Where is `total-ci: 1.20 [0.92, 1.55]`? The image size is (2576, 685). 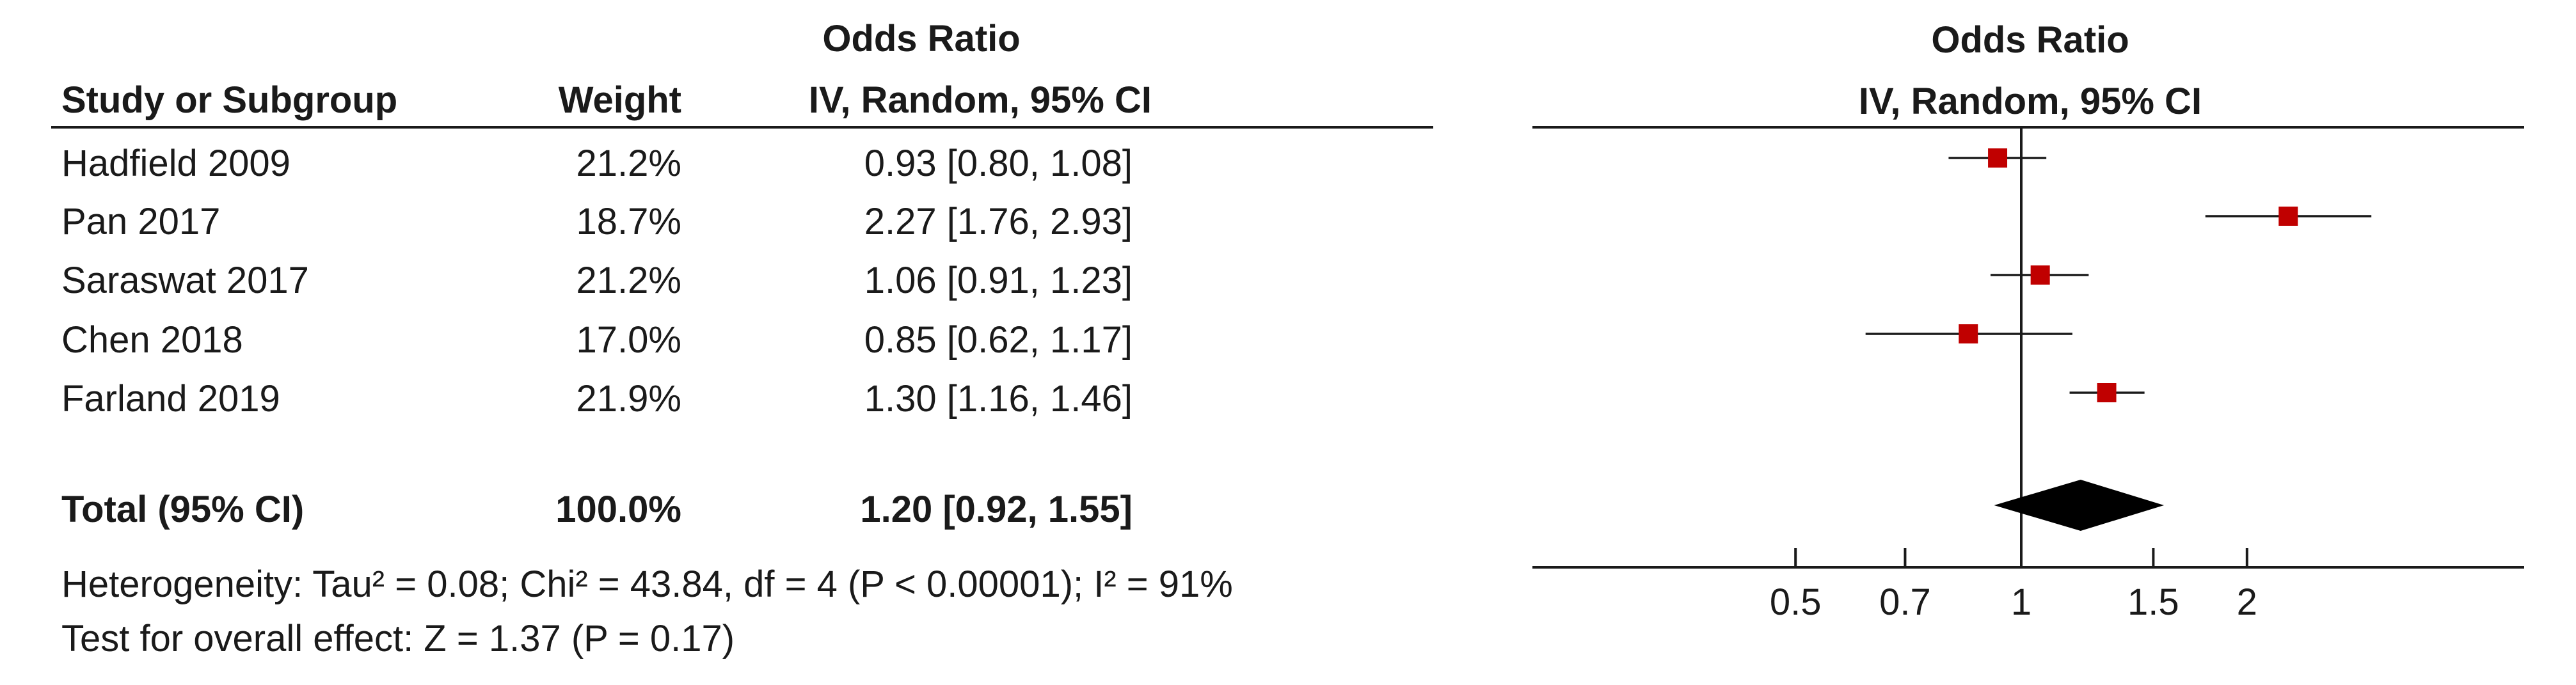 total-ci: 1.20 [0.92, 1.55] is located at coordinates (997, 509).